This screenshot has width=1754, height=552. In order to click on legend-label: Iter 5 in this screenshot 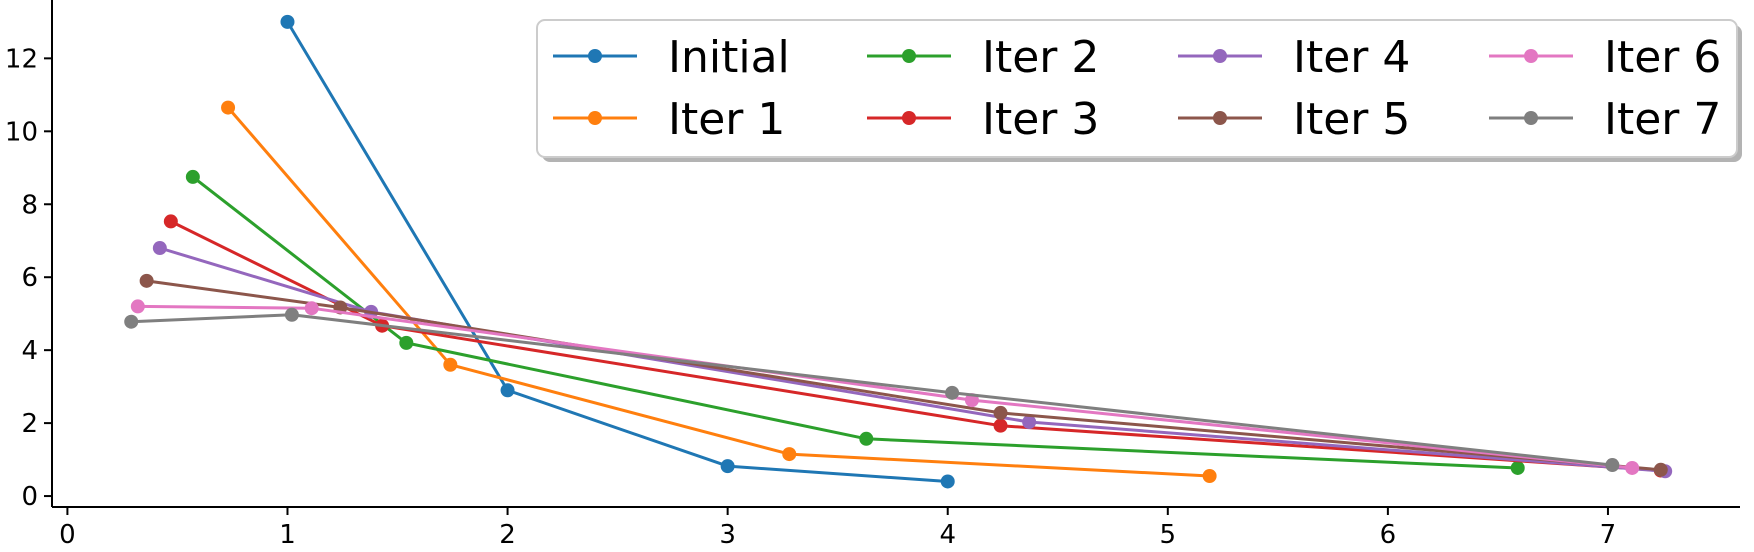, I will do `click(1351, 119)`.